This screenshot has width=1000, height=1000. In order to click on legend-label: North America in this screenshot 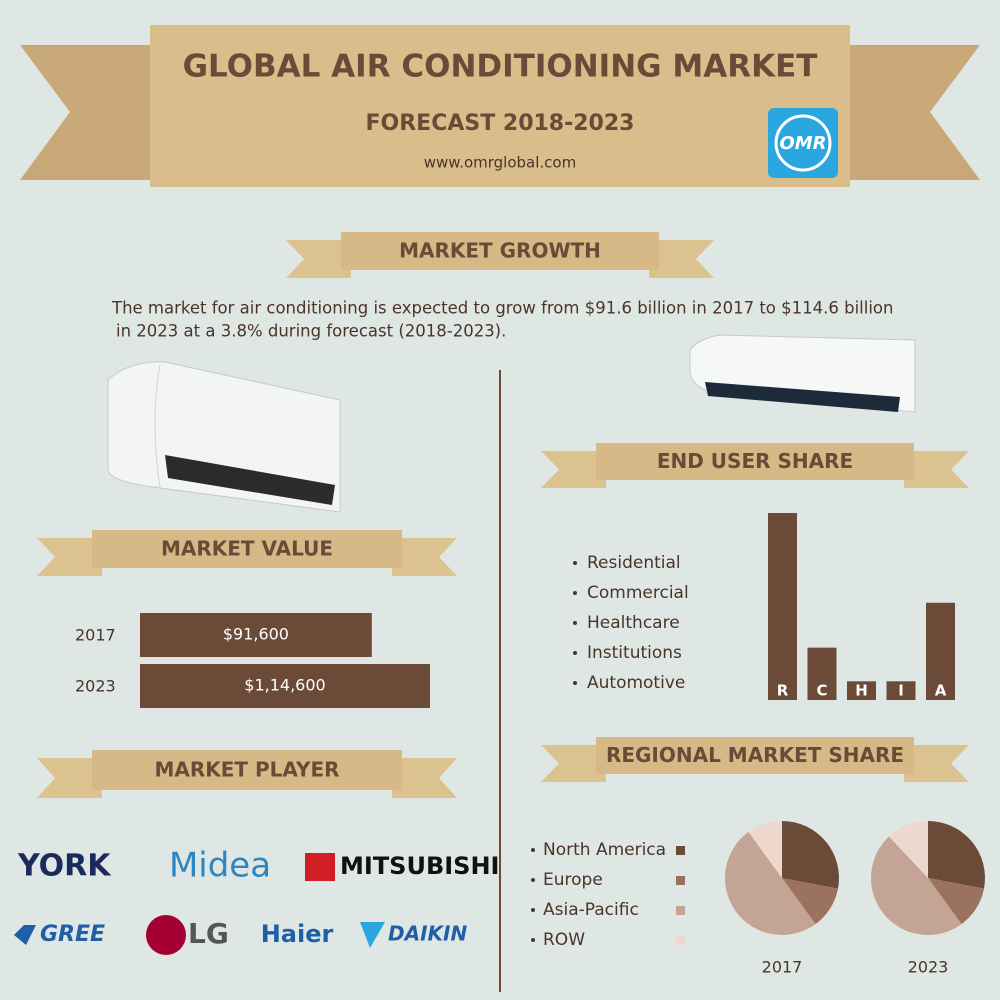, I will do `click(604, 850)`.